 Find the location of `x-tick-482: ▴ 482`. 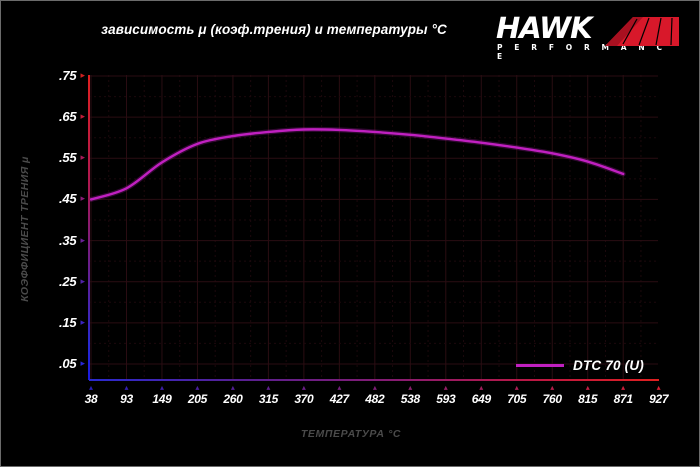

x-tick-482: ▴ 482 is located at coordinates (375, 395).